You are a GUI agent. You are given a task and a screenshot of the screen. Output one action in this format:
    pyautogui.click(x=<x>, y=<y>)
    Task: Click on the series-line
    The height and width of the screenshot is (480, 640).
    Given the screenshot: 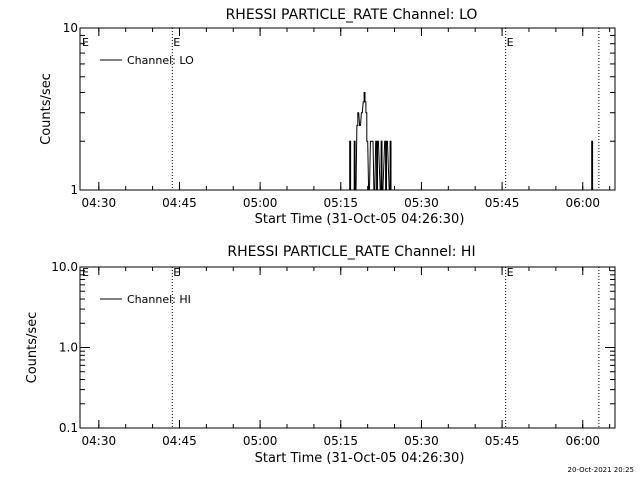 What is the action you would take?
    pyautogui.click(x=471, y=141)
    